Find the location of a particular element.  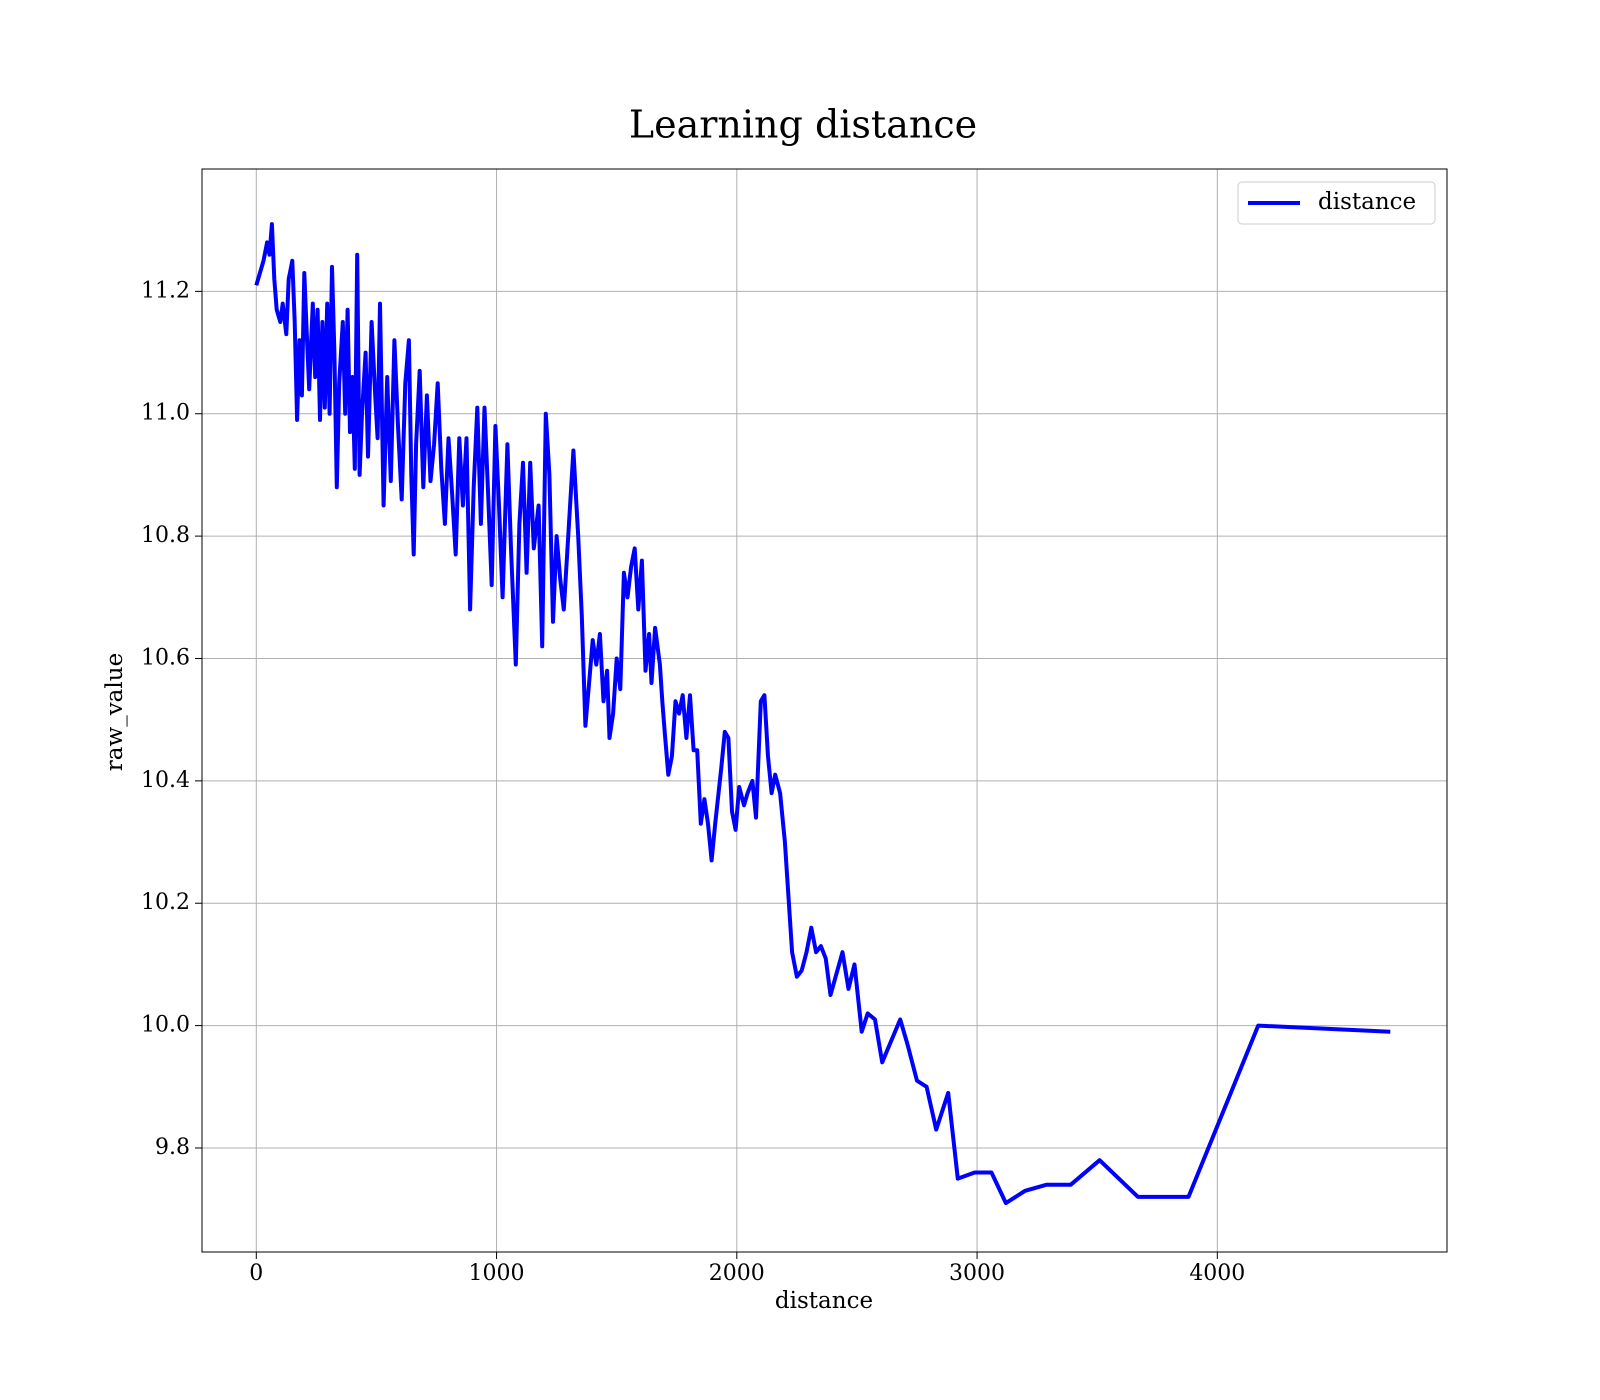

legend-box is located at coordinates (1336, 203).